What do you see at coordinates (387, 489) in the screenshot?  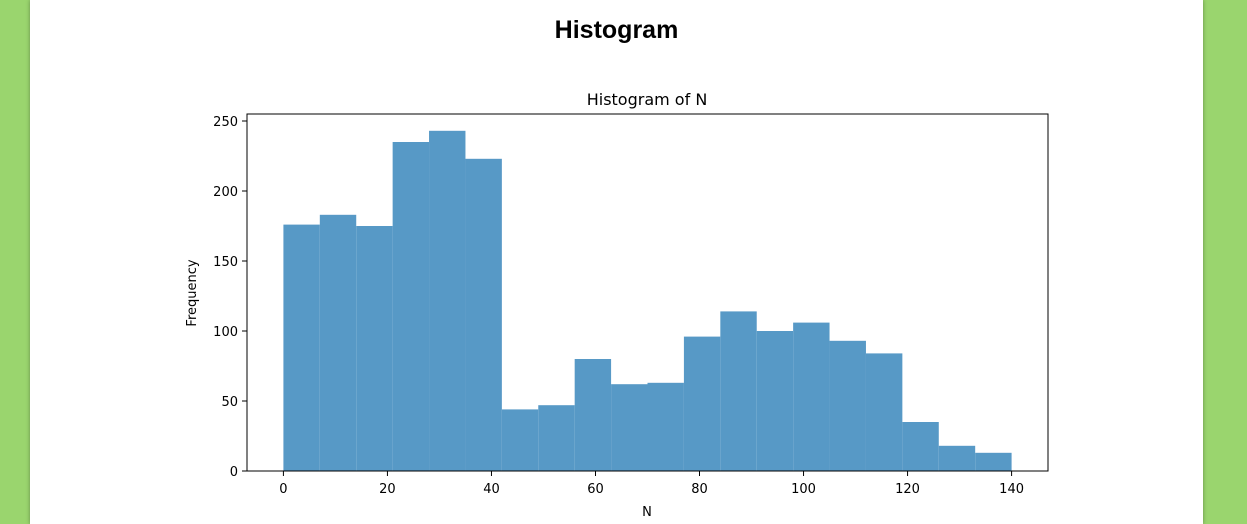 I see `x-tick-label: 20` at bounding box center [387, 489].